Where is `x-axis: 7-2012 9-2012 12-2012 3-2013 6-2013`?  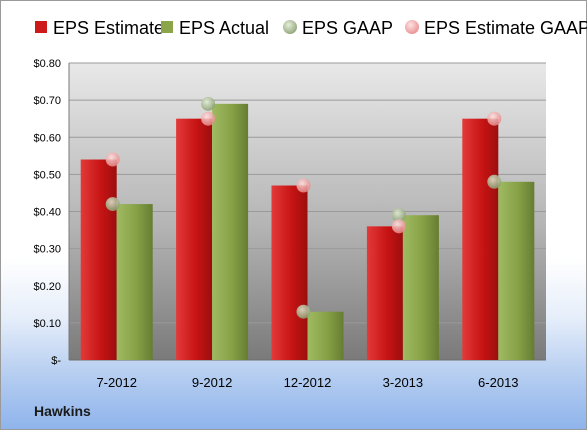
x-axis: 7-2012 9-2012 12-2012 3-2013 6-2013 is located at coordinates (307, 382).